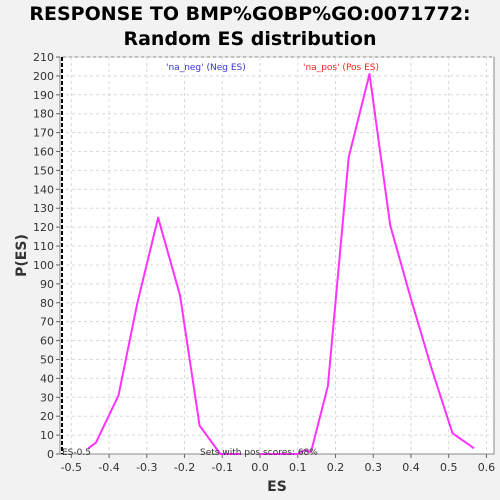 The height and width of the screenshot is (500, 500). Describe the element at coordinates (76, 453) in the screenshot. I see `es-marker-label: ES-0.5` at that location.